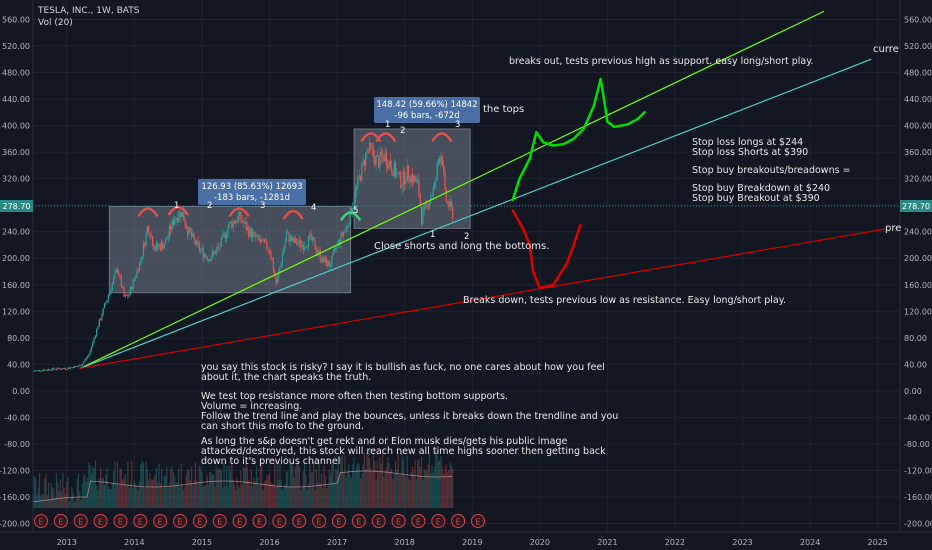 The width and height of the screenshot is (932, 550). What do you see at coordinates (771, 170) in the screenshot?
I see `stop-buy-heading: Stop buy breakouts/breadowns =` at bounding box center [771, 170].